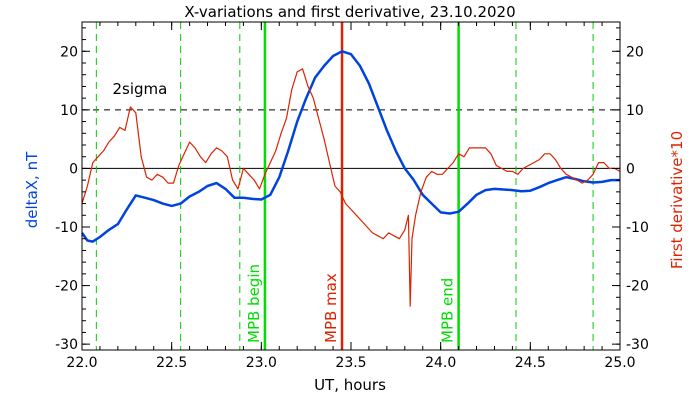 The height and width of the screenshot is (400, 700). What do you see at coordinates (448, 310) in the screenshot?
I see `marker-label-2: MPB end` at bounding box center [448, 310].